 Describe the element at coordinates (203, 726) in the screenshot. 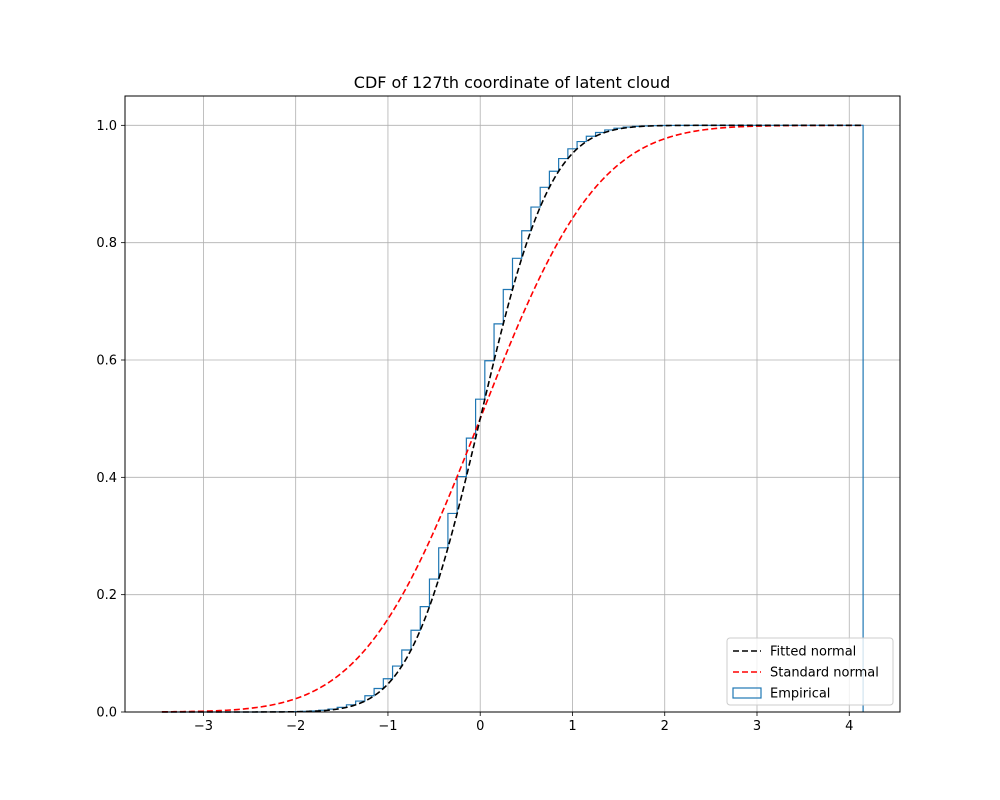

I see `x-tick-label: −3` at that location.